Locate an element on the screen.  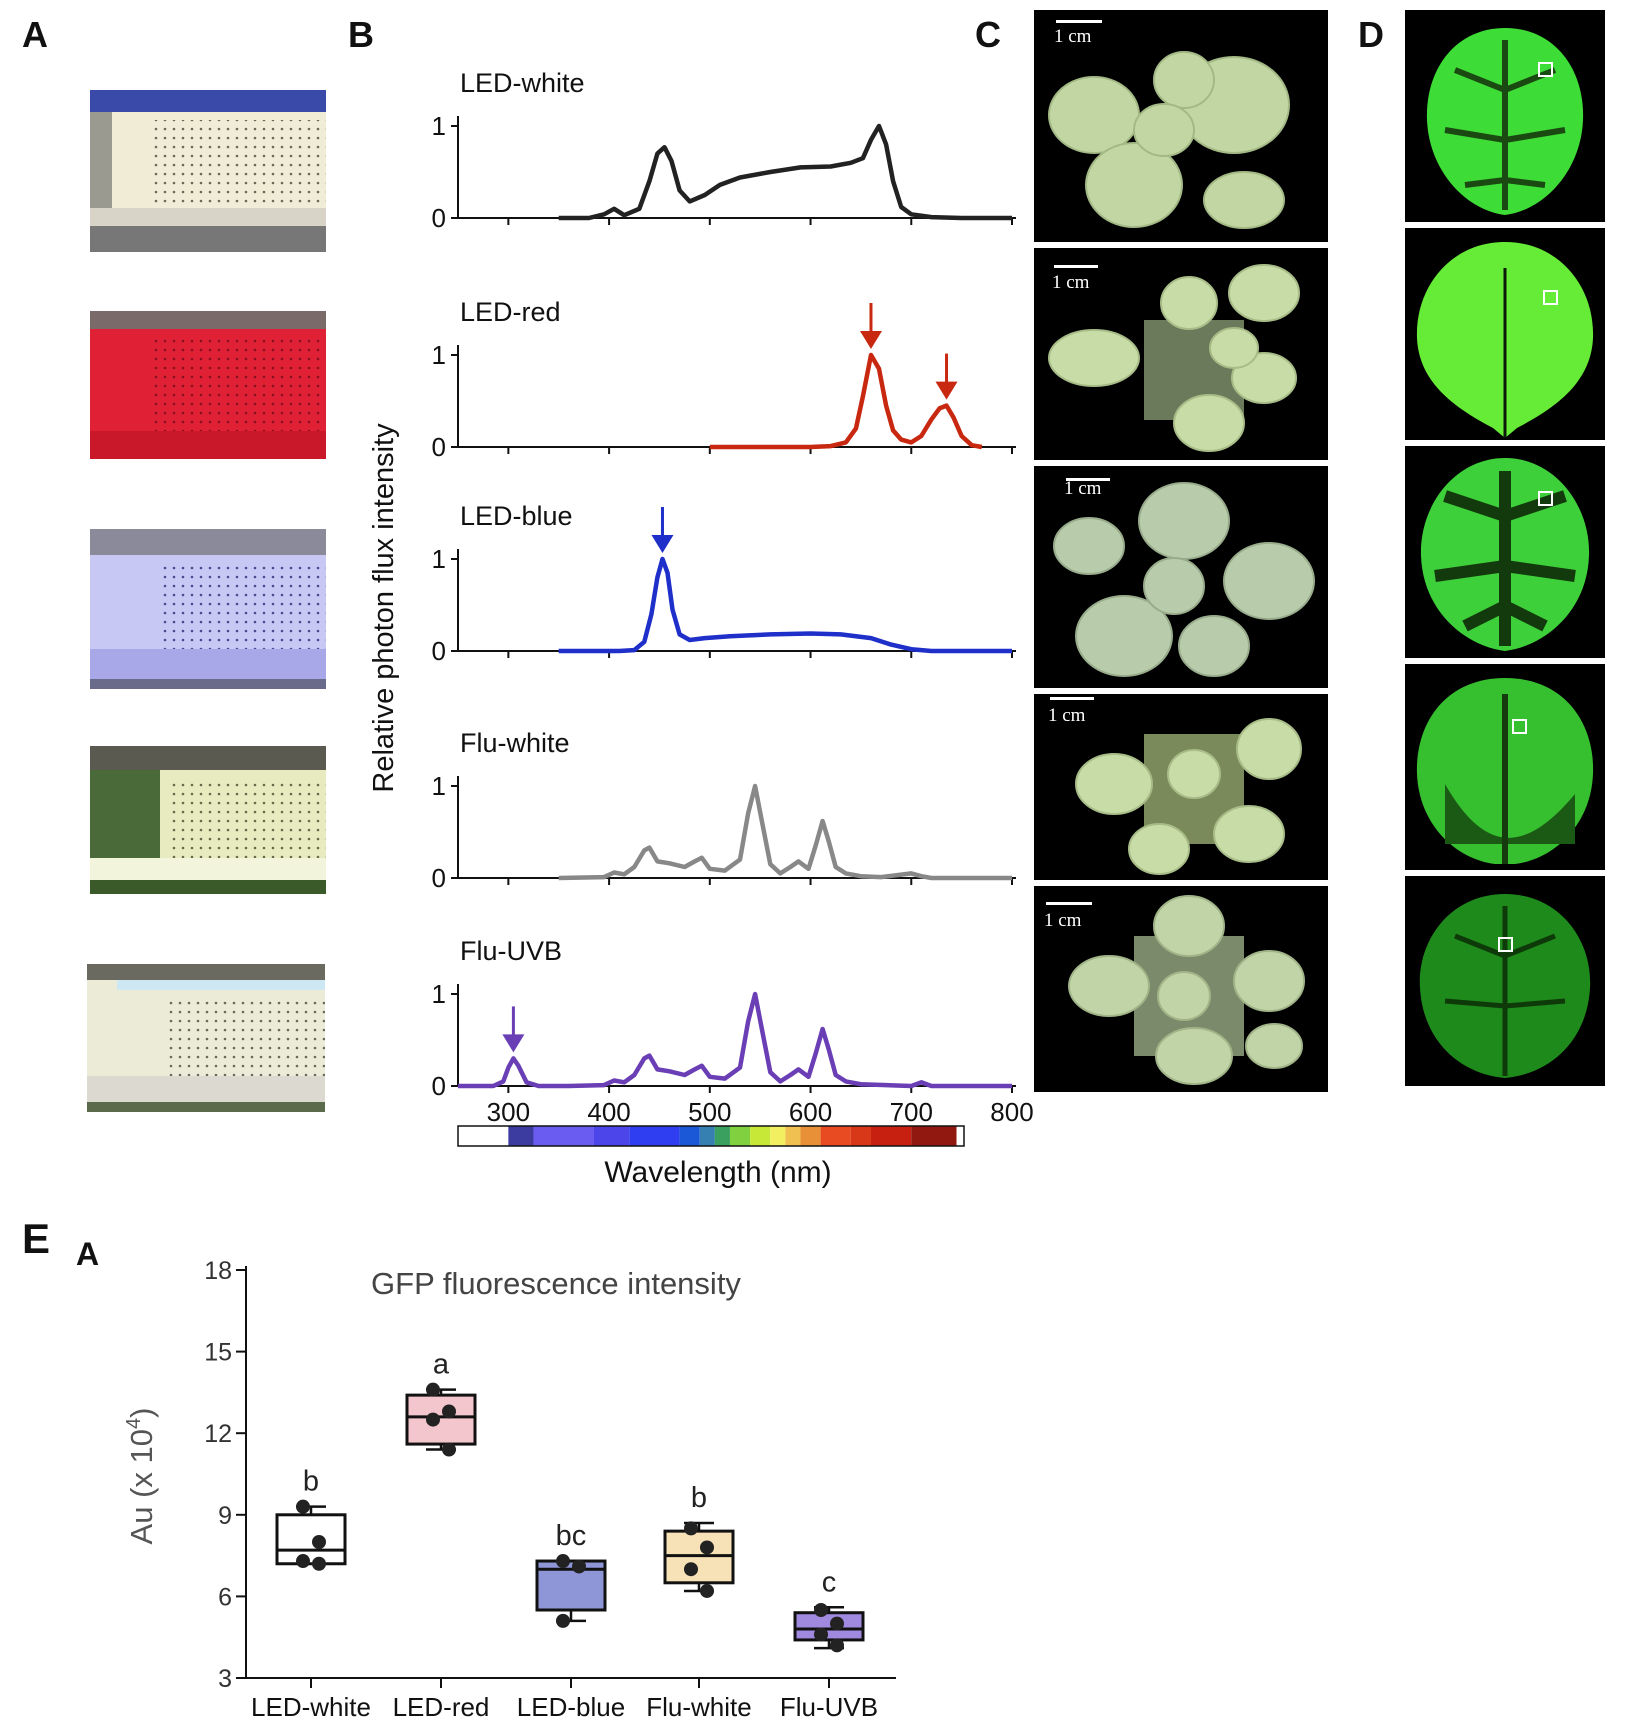
x-tick-label: 700 is located at coordinates (911, 1112).